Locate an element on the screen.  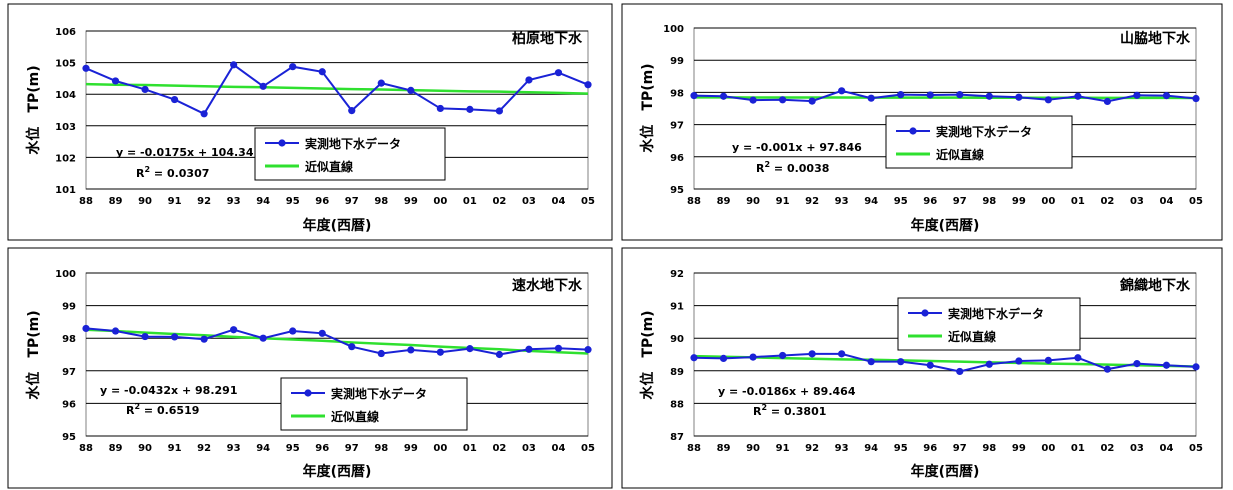
y-tick-label: 87 is located at coordinates (677, 437).